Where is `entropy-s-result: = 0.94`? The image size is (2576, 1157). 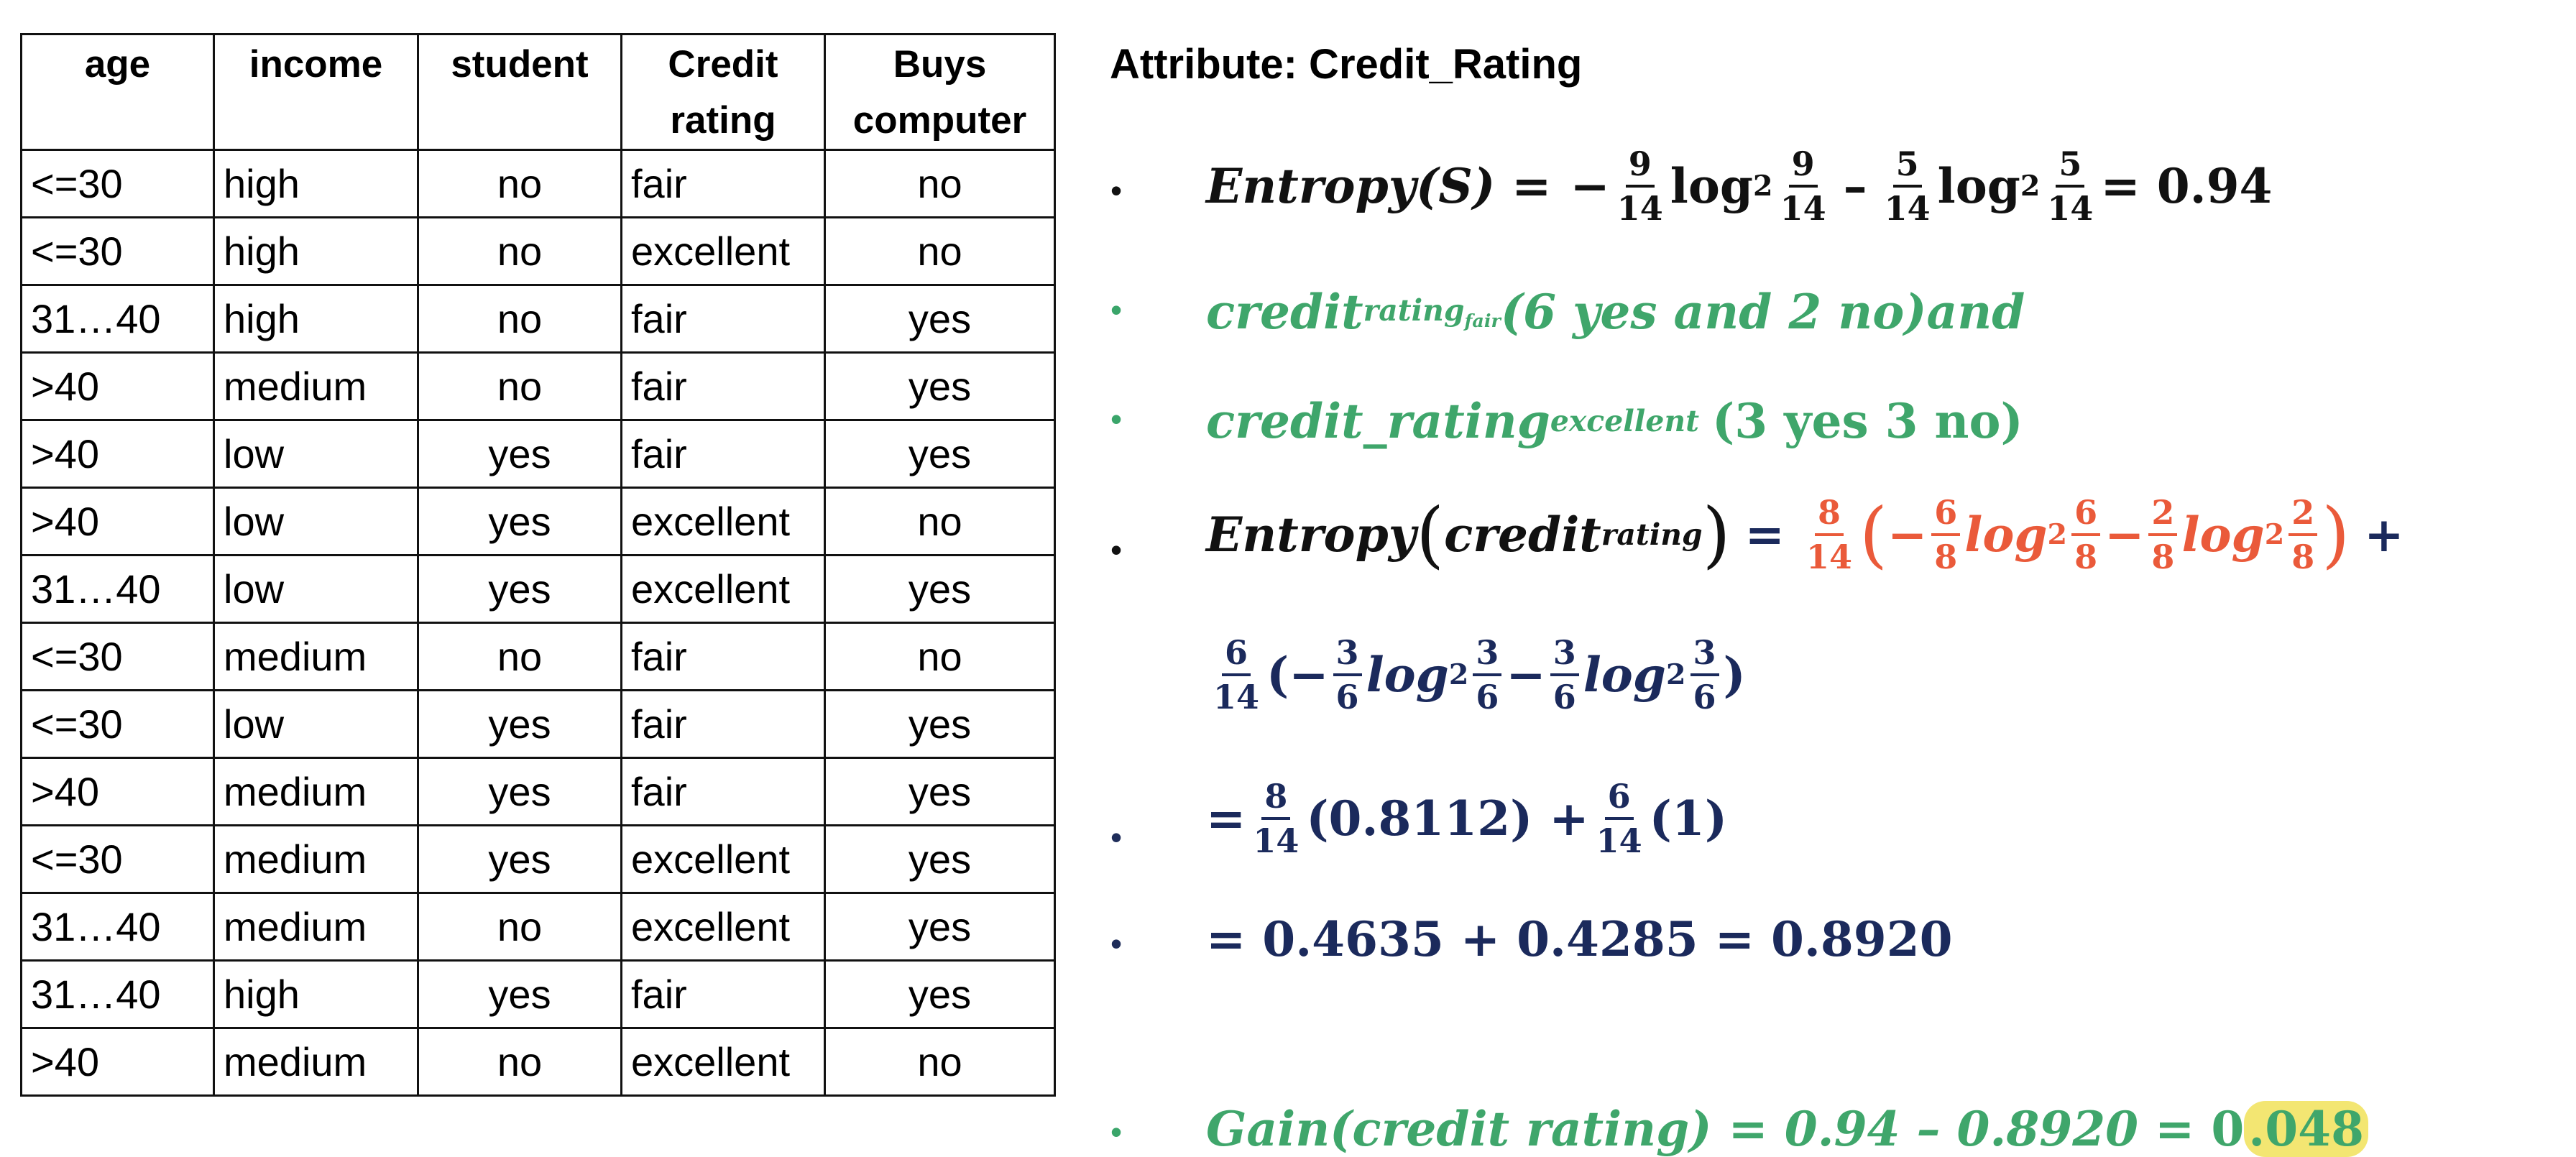
entropy-s-result: = 0.94 is located at coordinates (2186, 186).